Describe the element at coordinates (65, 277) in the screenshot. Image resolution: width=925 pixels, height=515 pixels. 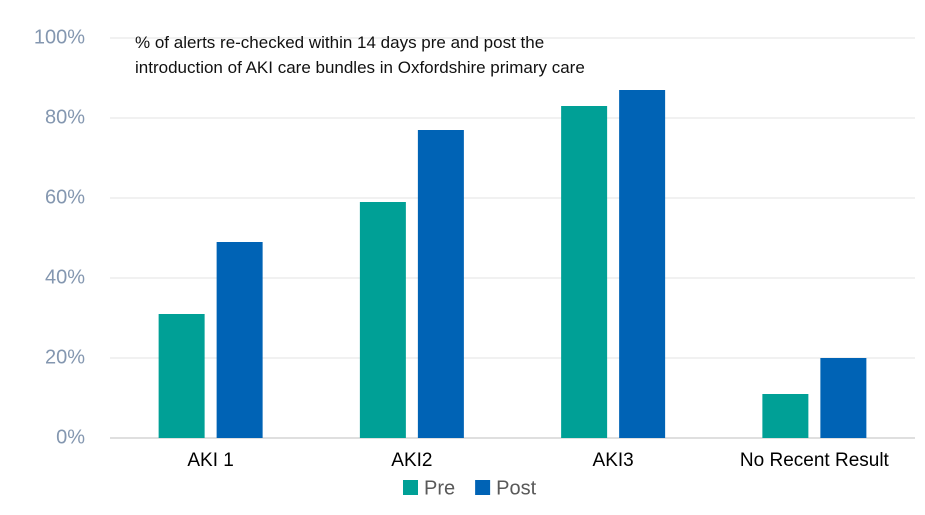
I see `y-tick-label: 40%` at that location.